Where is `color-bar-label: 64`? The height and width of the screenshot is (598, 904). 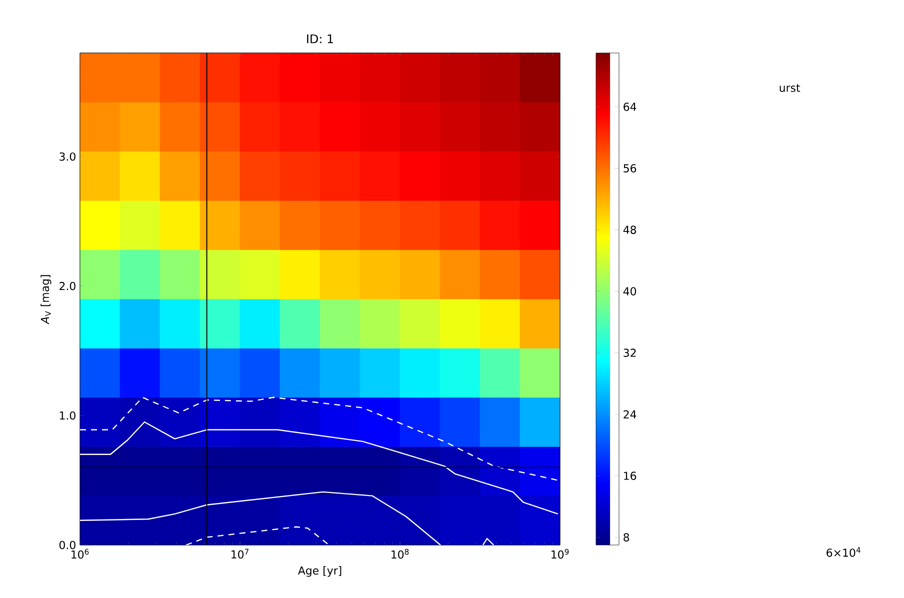
color-bar-label: 64 is located at coordinates (630, 106).